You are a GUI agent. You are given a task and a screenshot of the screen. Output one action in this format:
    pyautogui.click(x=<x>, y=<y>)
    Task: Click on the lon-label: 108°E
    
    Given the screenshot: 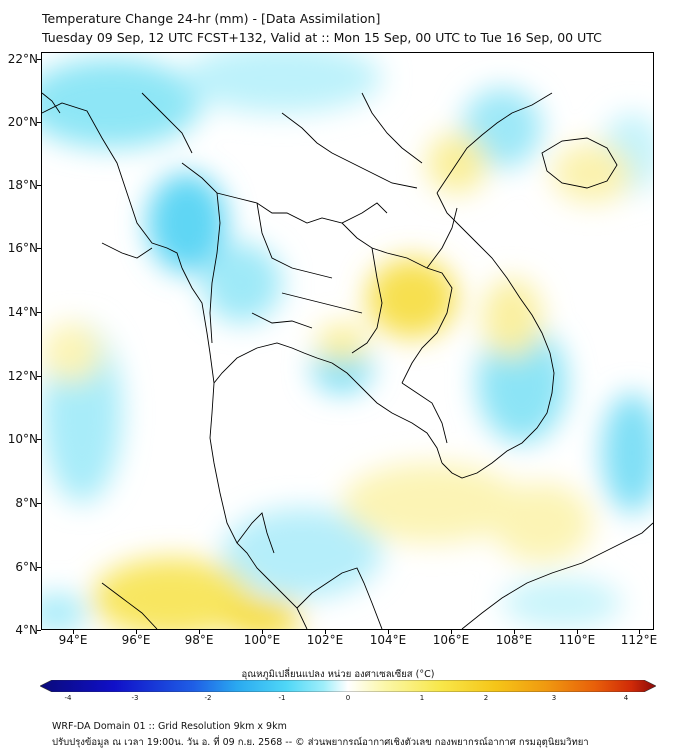 What is the action you would take?
    pyautogui.click(x=514, y=640)
    